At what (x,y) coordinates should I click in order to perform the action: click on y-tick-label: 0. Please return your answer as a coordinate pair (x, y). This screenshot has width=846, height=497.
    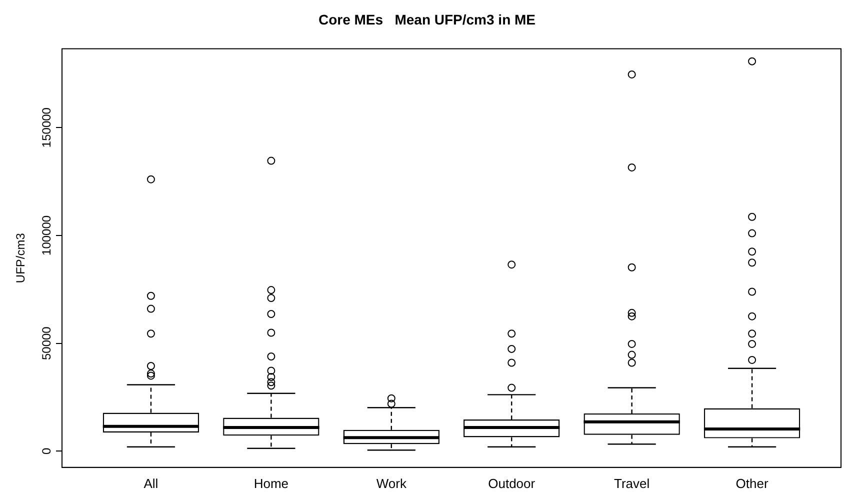
    Looking at the image, I should click on (46, 451).